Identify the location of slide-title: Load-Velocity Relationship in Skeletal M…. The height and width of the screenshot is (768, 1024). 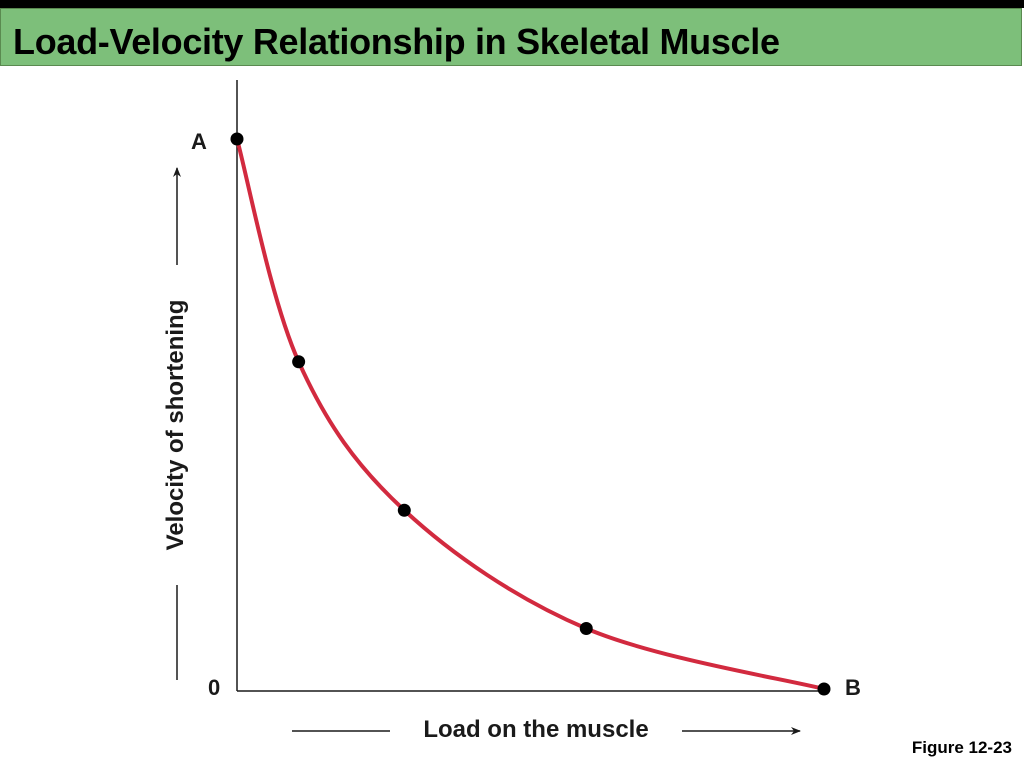
(396, 41).